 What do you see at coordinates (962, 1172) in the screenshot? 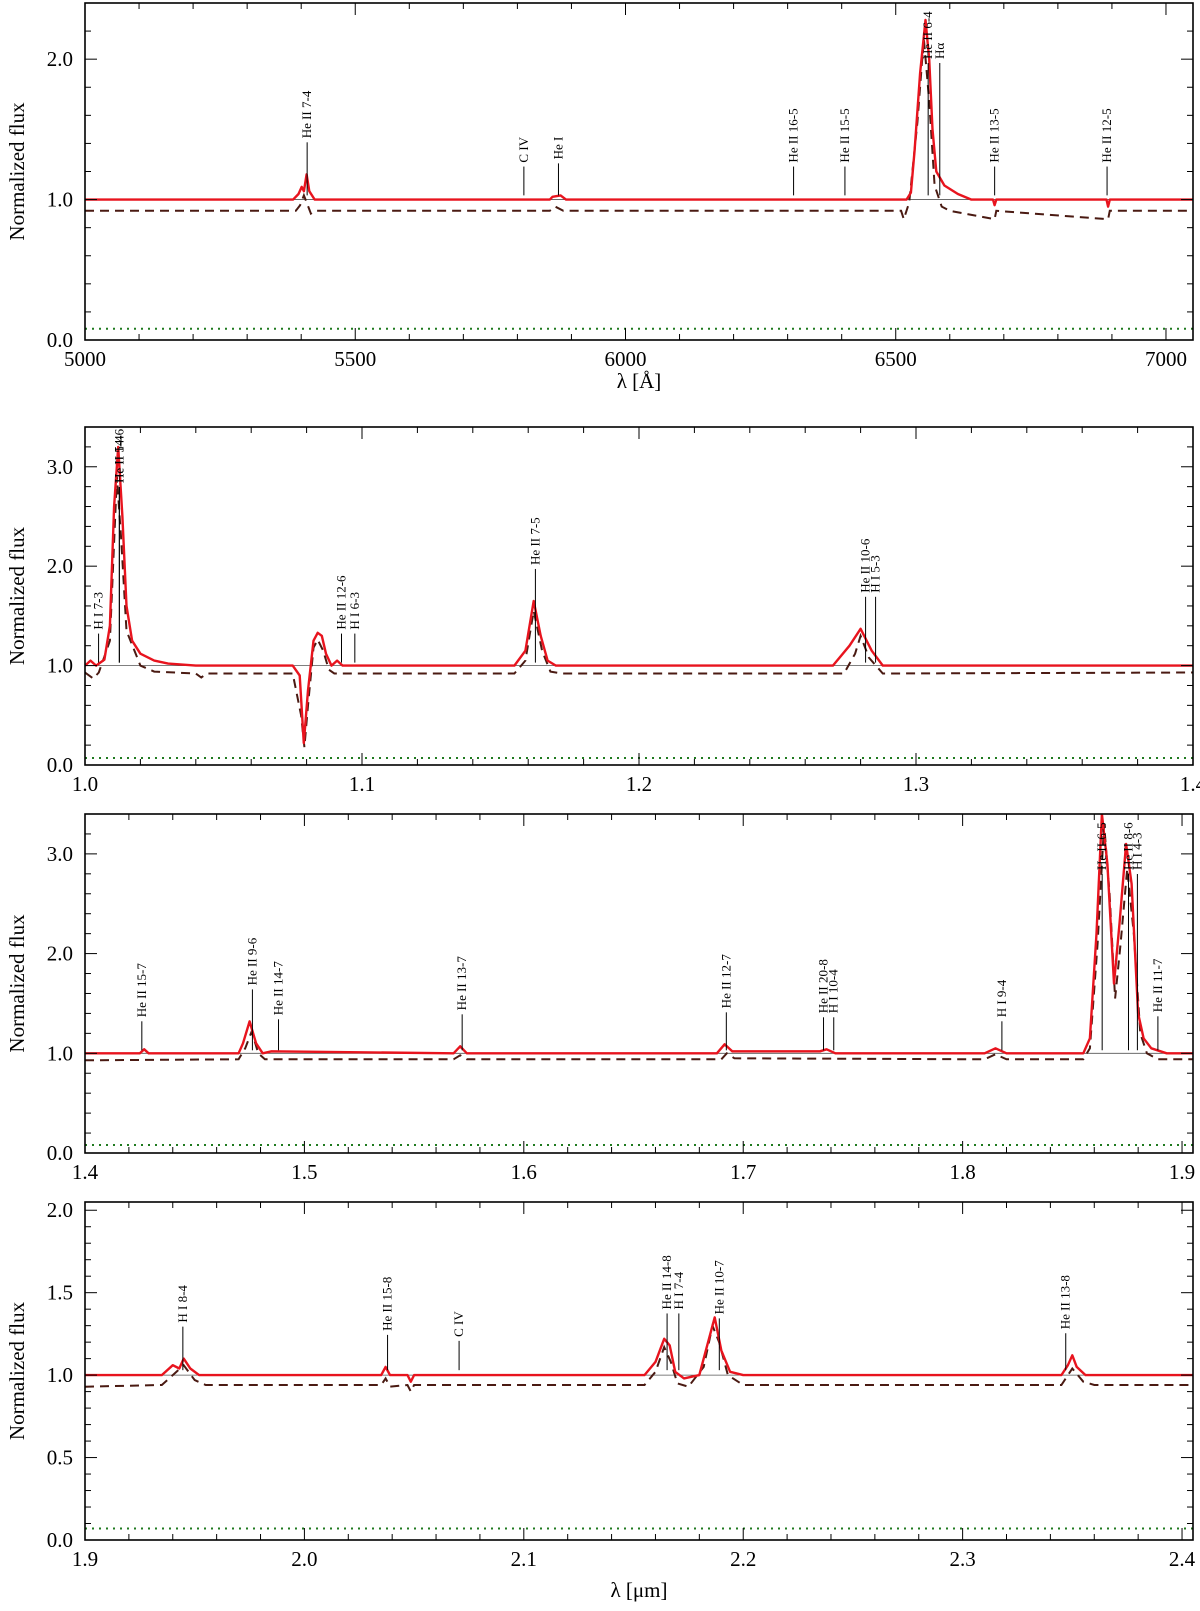
I see `x-tick-label: 1.8` at bounding box center [962, 1172].